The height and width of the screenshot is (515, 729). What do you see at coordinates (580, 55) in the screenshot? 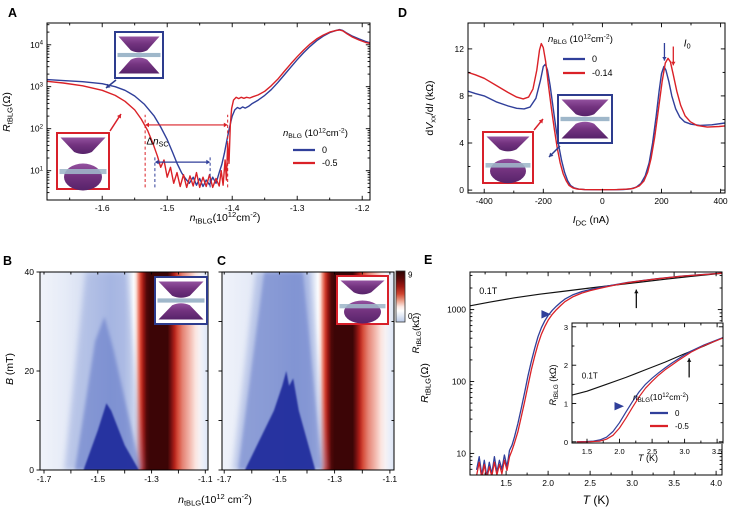
I see `legend-D: nBLG (1012cm-2) 0 -0.14` at bounding box center [580, 55].